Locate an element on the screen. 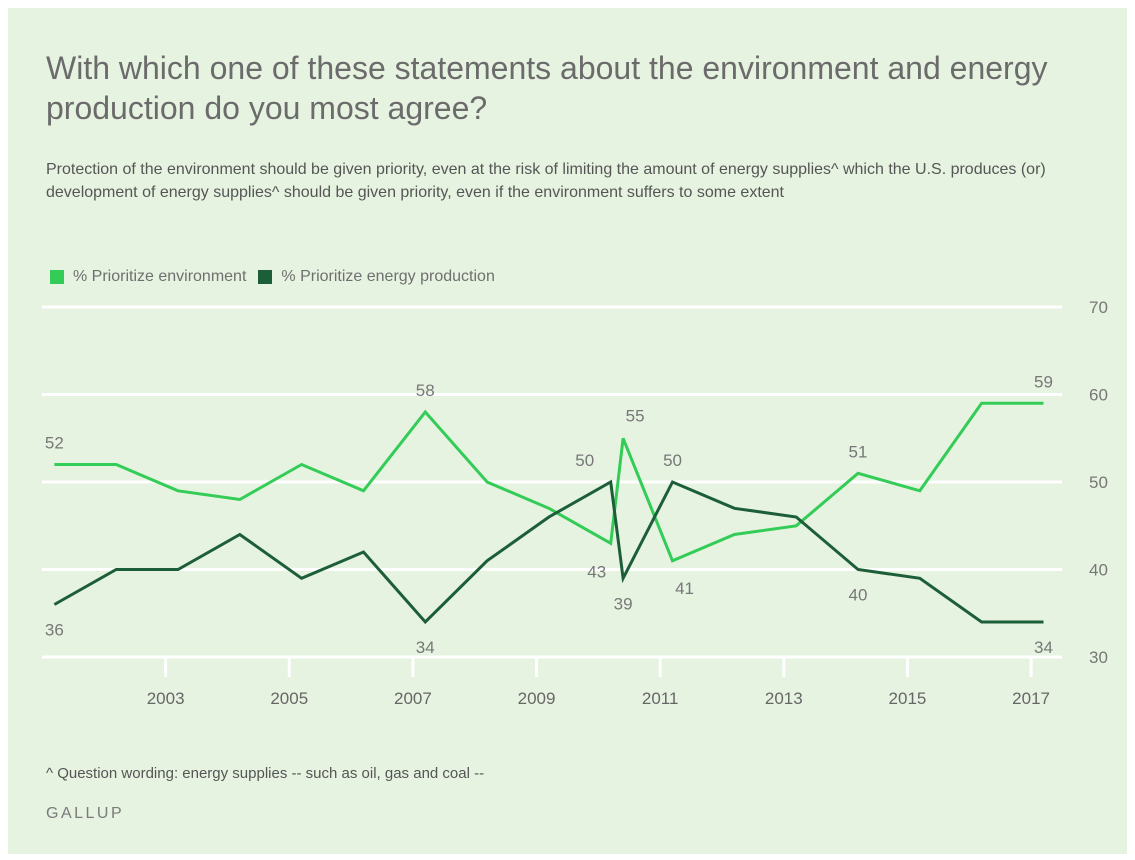 This screenshot has height=860, width=1135. data-label-energy-0: 36 is located at coordinates (54, 630).